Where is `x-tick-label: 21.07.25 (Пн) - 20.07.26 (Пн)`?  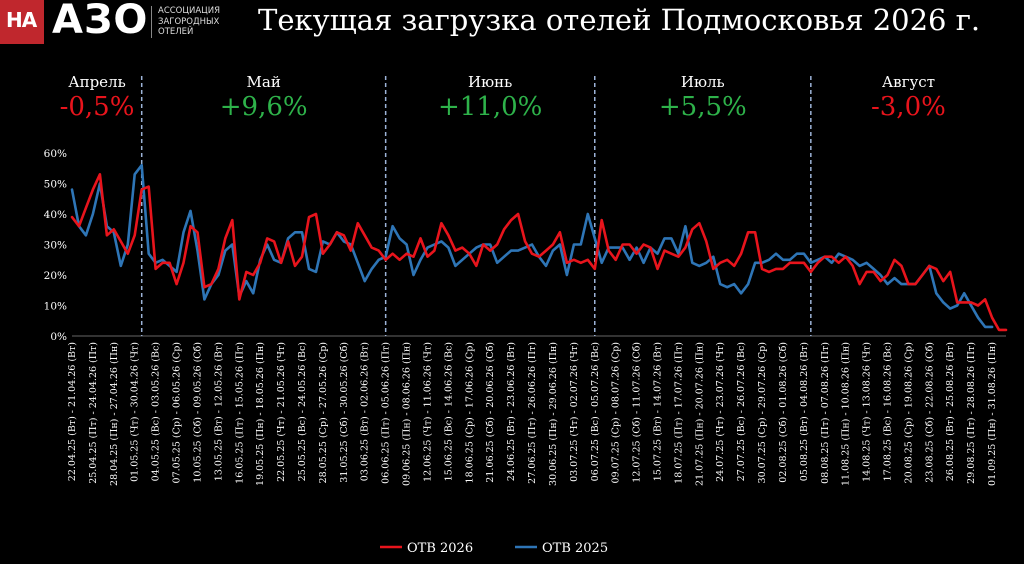 x-tick-label: 21.07.25 (Пн) - 20.07.26 (Пн) is located at coordinates (699, 414).